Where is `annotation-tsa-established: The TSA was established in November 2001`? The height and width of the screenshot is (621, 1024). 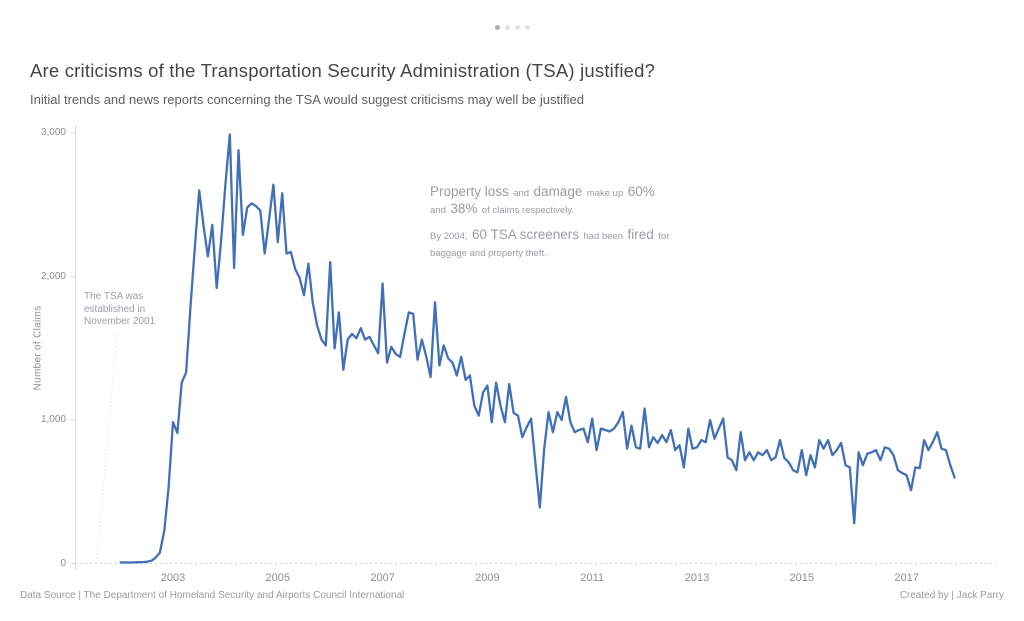 annotation-tsa-established: The TSA was established in November 2001 is located at coordinates (127, 310).